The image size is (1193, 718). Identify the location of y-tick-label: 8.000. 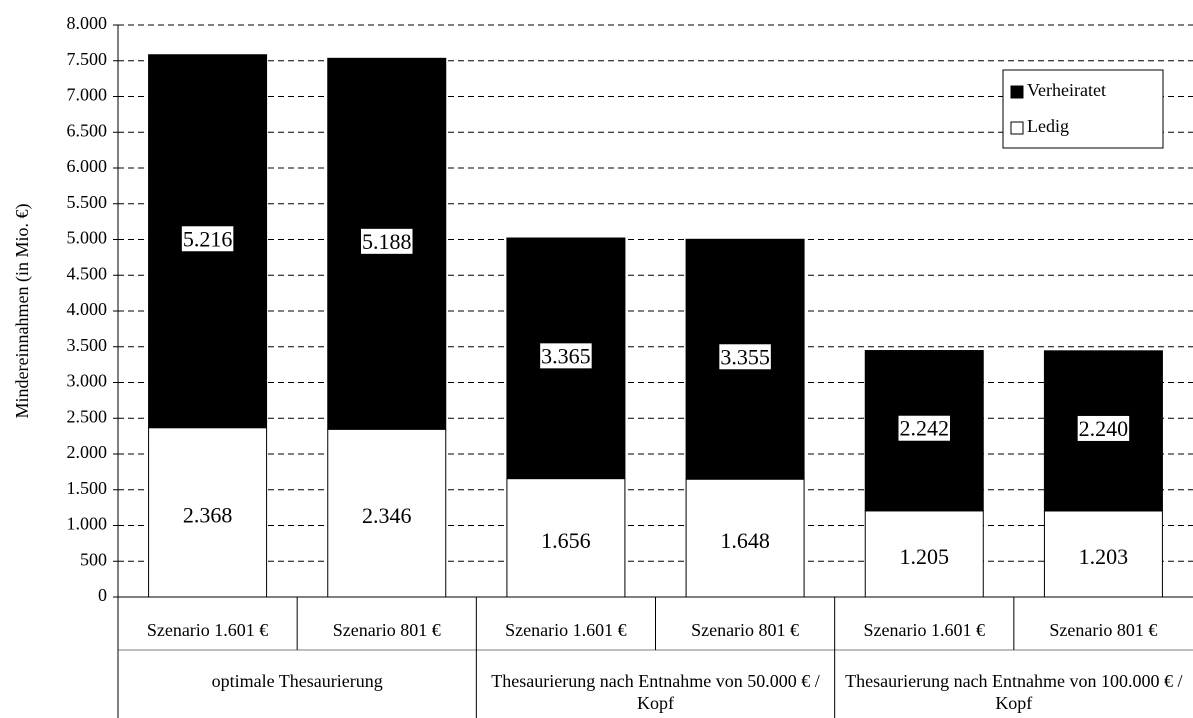
(87, 23).